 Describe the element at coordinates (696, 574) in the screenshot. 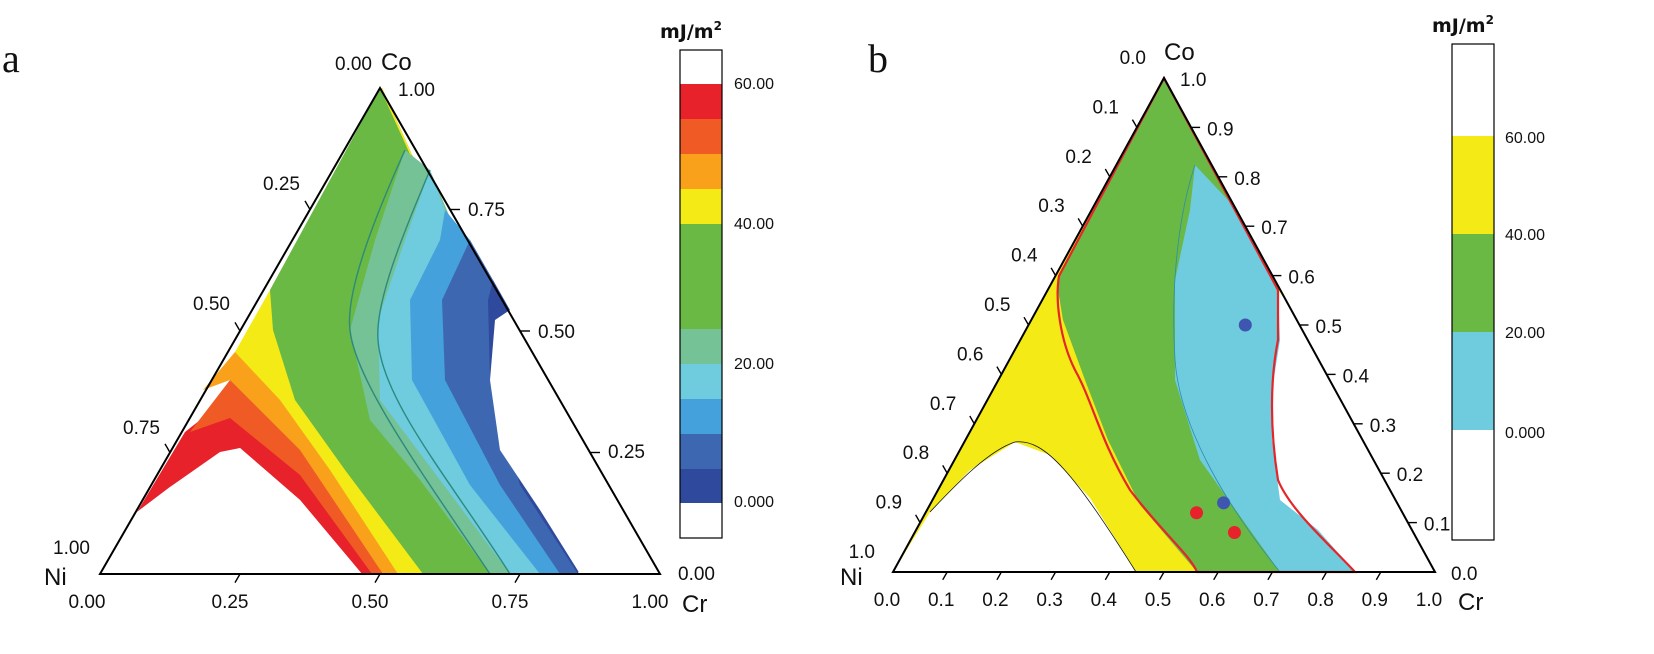

I see `panel-a-right-tick: 0.00` at that location.